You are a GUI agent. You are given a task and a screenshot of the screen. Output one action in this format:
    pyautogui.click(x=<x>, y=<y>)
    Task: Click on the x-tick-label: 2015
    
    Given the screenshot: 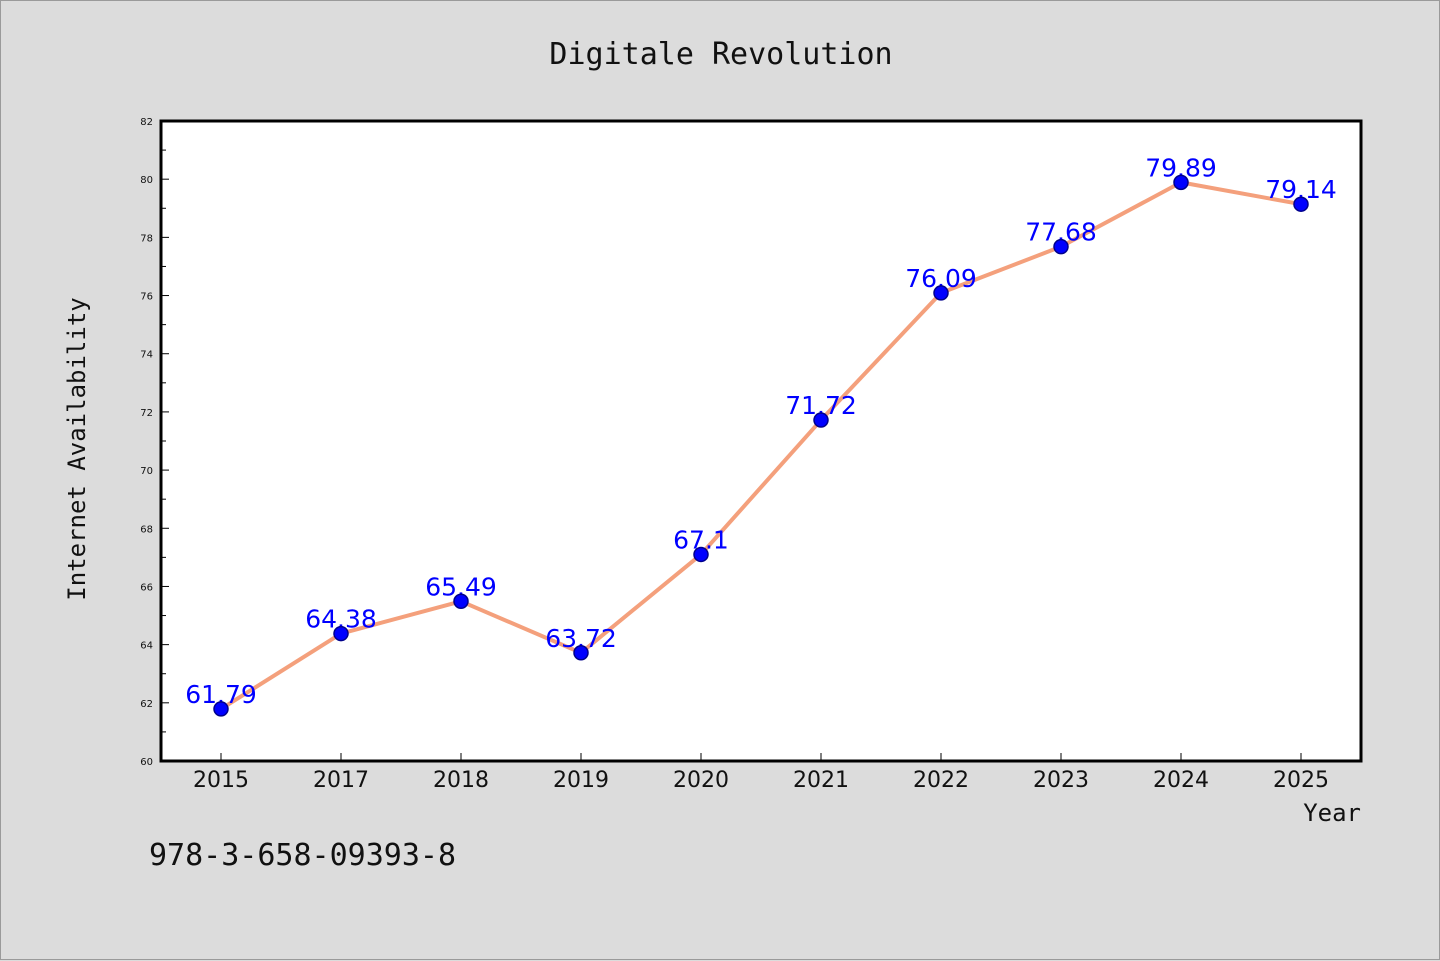 What is the action you would take?
    pyautogui.click(x=221, y=780)
    